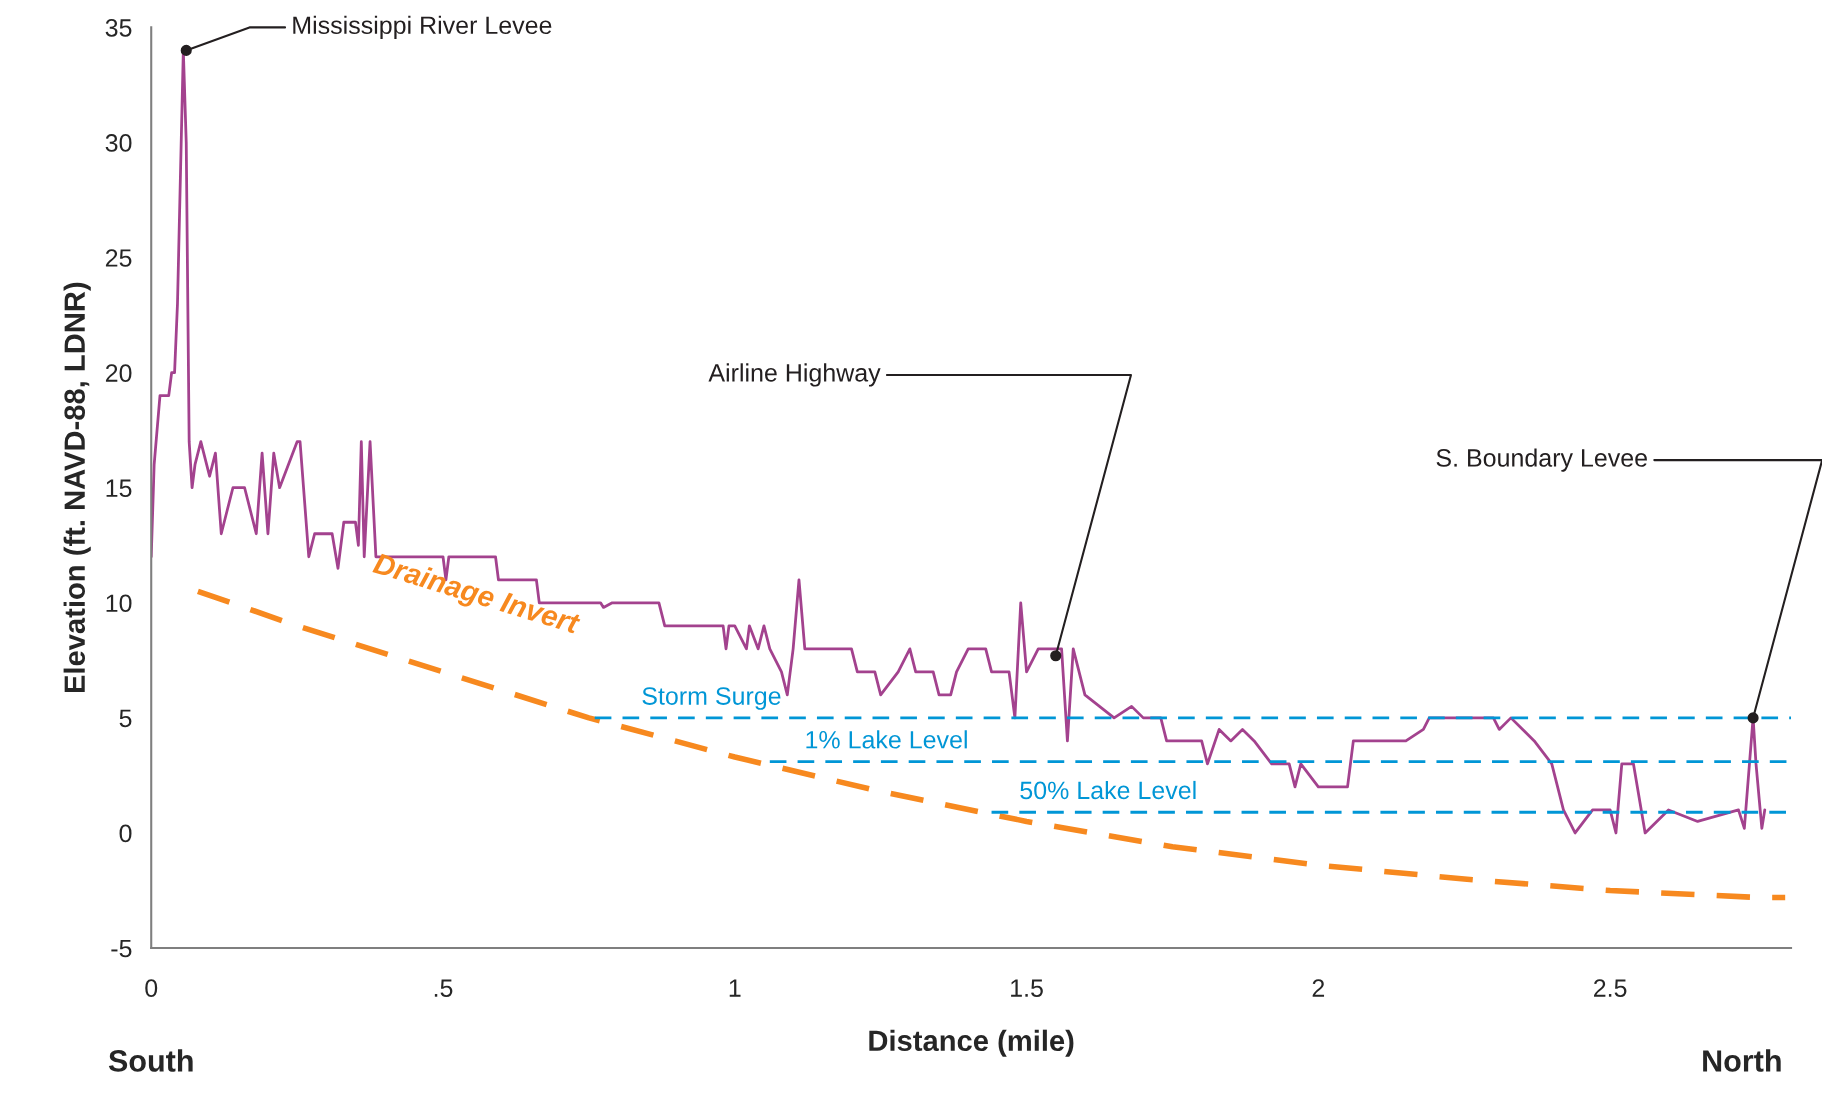 This screenshot has height=1096, width=1822. I want to click on y-tick-label: 15, so click(119, 488).